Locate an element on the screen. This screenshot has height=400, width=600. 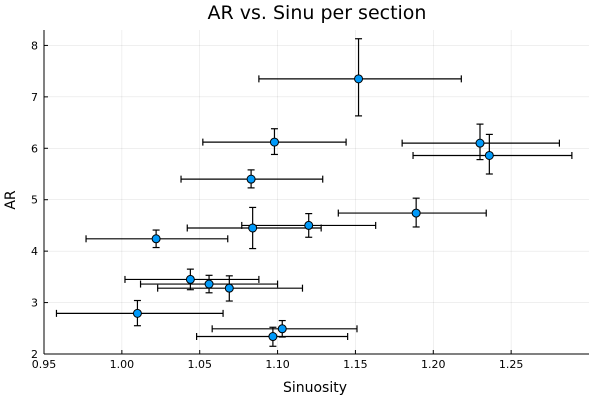
x-tick-label: 1.20 is located at coordinates (433, 364).